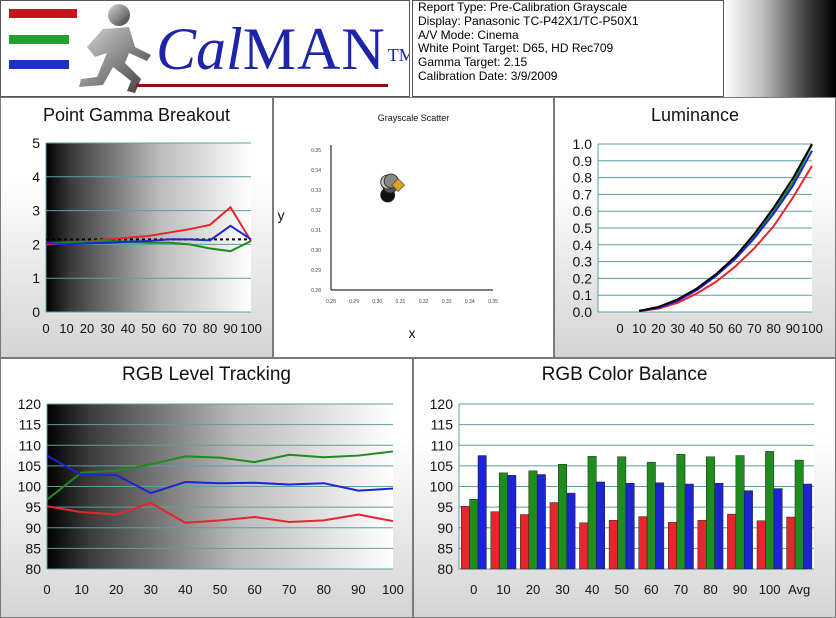  Describe the element at coordinates (447, 302) in the screenshot. I see `x-tick-label: 0.33` at that location.